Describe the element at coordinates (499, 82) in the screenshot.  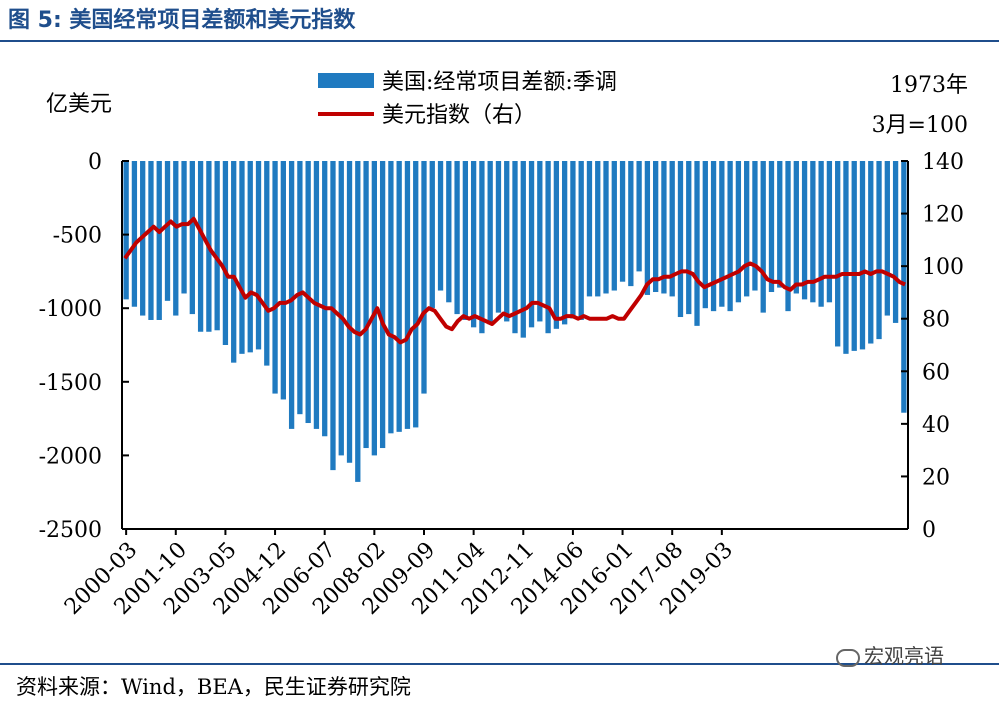
I see `legend-bar-label: 美国:经常项目差额:季调` at that location.